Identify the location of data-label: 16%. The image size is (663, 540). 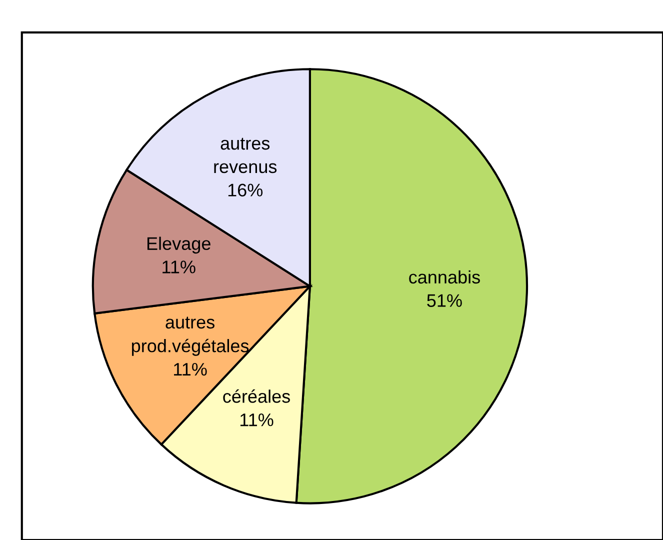
(245, 190).